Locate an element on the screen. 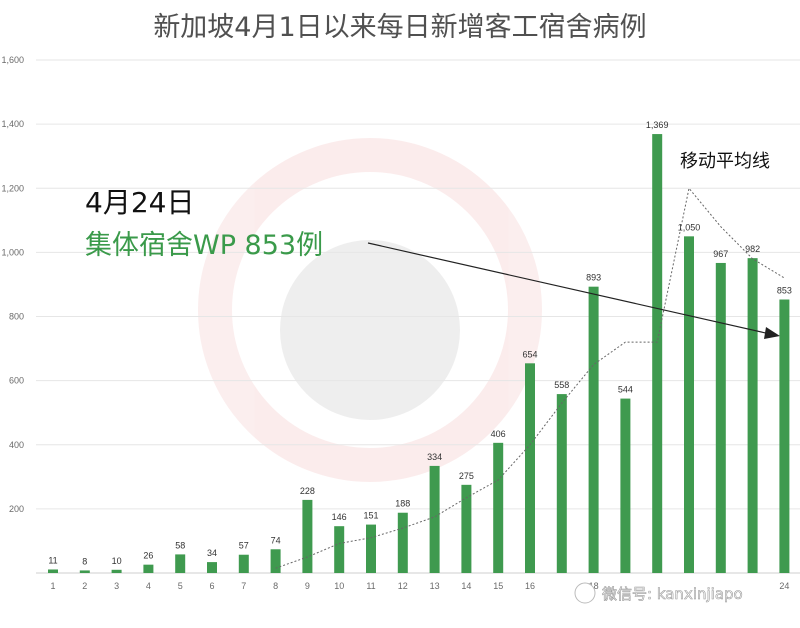  x-tick-label: 5 is located at coordinates (180, 586).